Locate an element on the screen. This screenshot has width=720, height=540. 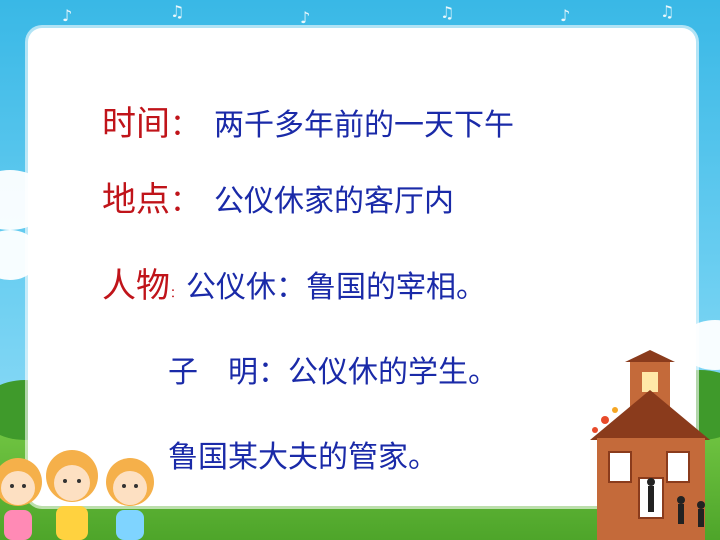
schoolhouse-illustration is located at coordinates (650, 445).